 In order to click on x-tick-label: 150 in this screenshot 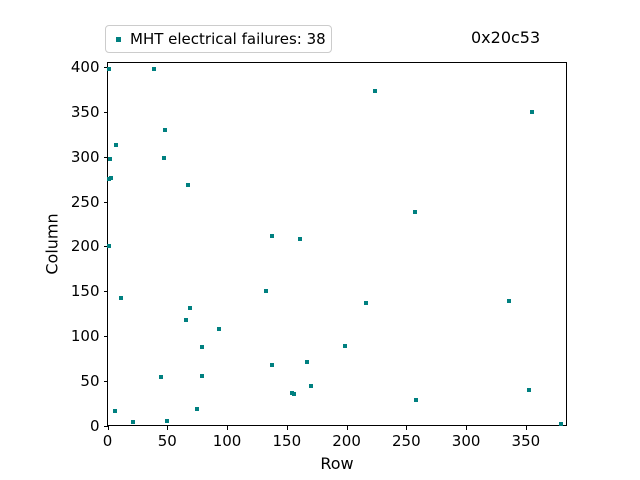, I will do `click(287, 441)`.